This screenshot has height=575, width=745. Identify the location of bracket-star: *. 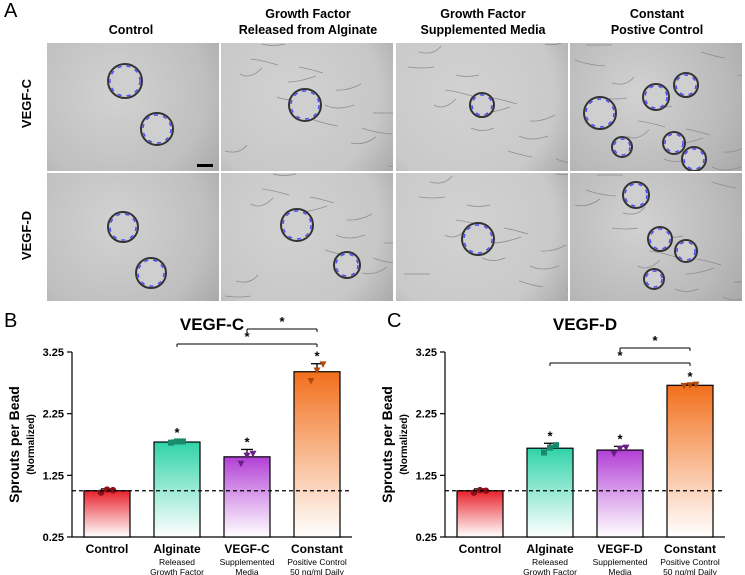
(655, 340).